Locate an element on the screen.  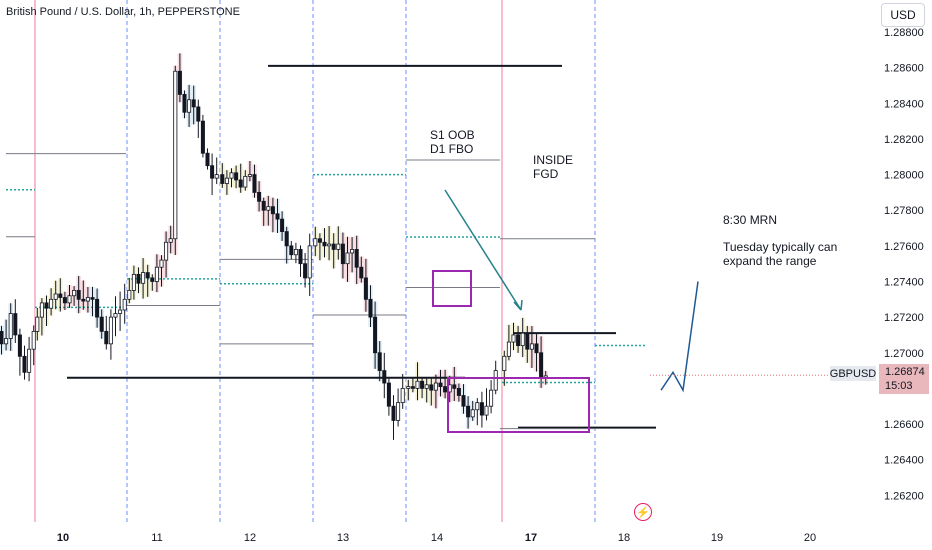
ticker-label: GBPUSD is located at coordinates (853, 373).